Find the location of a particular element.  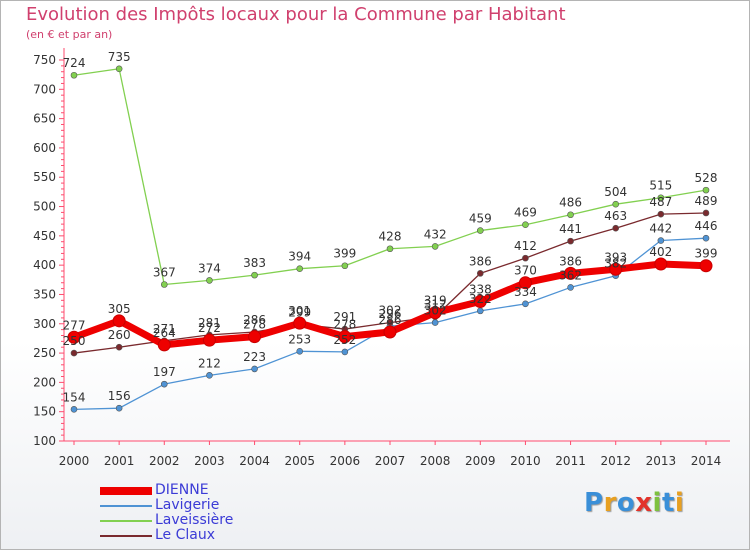

data-label: 322 is located at coordinates (480, 299).